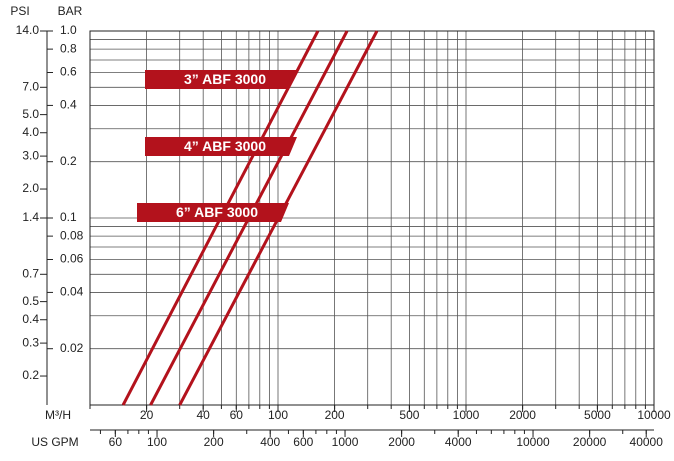  What do you see at coordinates (157, 442) in the screenshot?
I see `x2-tick-label: 100` at bounding box center [157, 442].